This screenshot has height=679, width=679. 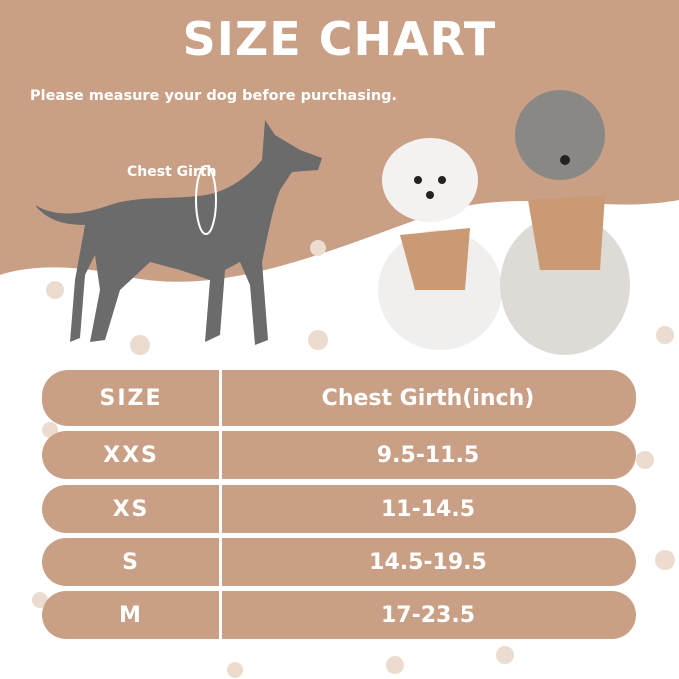 I want to click on chest-cell: 9.5-11.5, so click(x=428, y=455).